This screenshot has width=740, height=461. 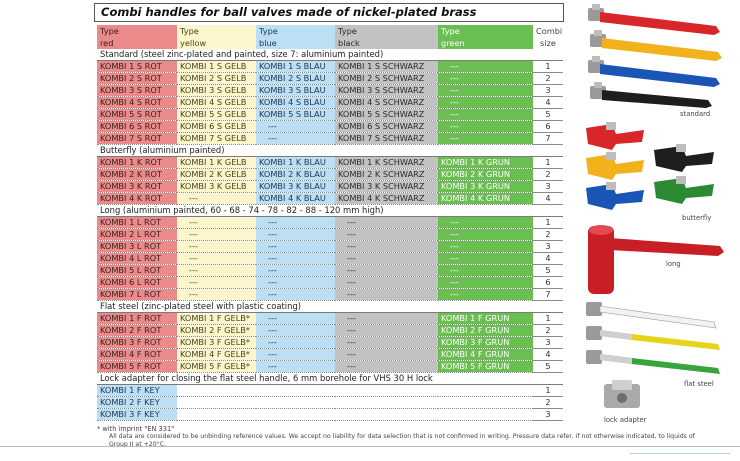 What do you see at coordinates (330, 391) in the screenshot?
I see `table-row: KOMBI 1 F KEY 1` at bounding box center [330, 391].